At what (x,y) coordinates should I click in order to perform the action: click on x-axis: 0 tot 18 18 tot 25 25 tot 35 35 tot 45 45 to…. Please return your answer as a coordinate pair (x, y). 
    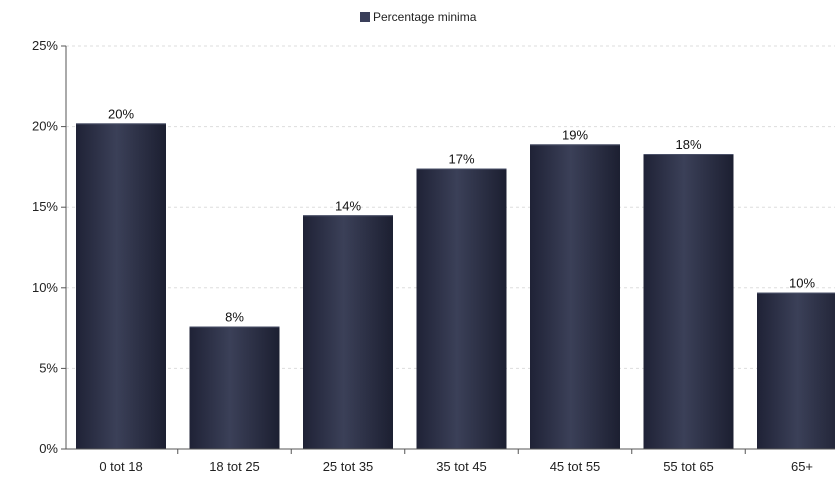
    Looking at the image, I should click on (450, 461).